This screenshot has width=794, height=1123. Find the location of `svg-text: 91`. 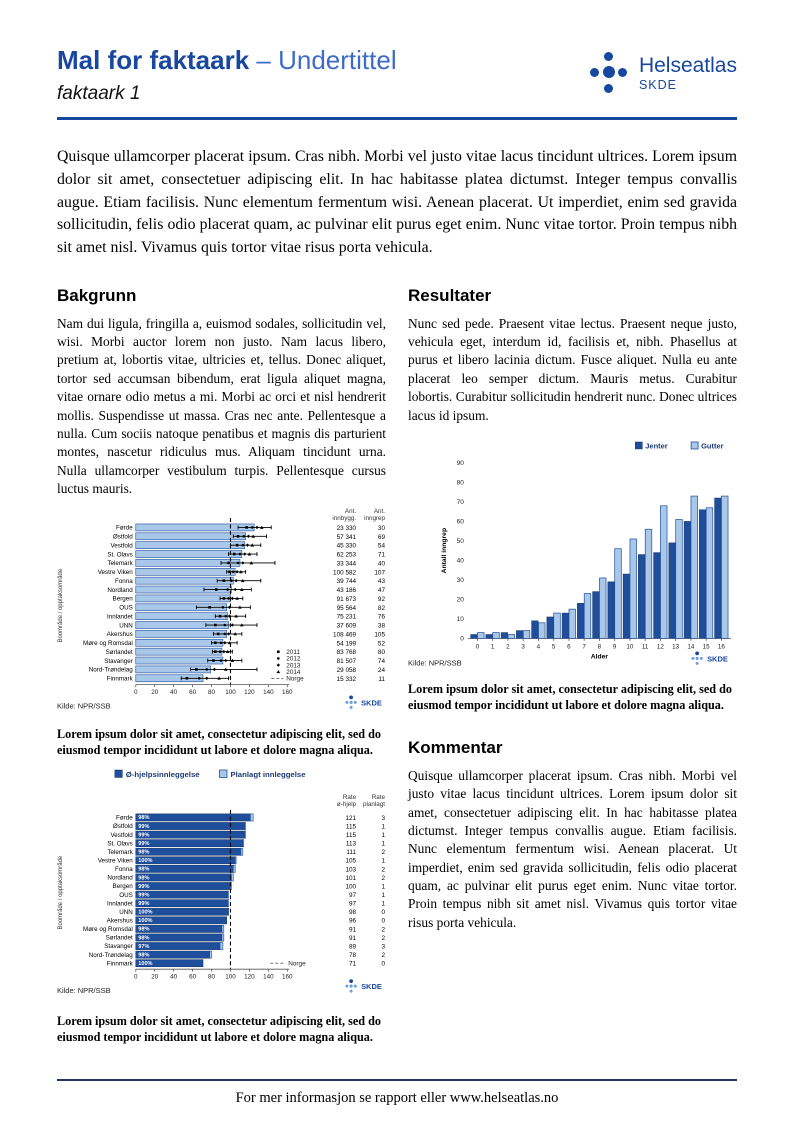

svg-text: 91 is located at coordinates (353, 930).